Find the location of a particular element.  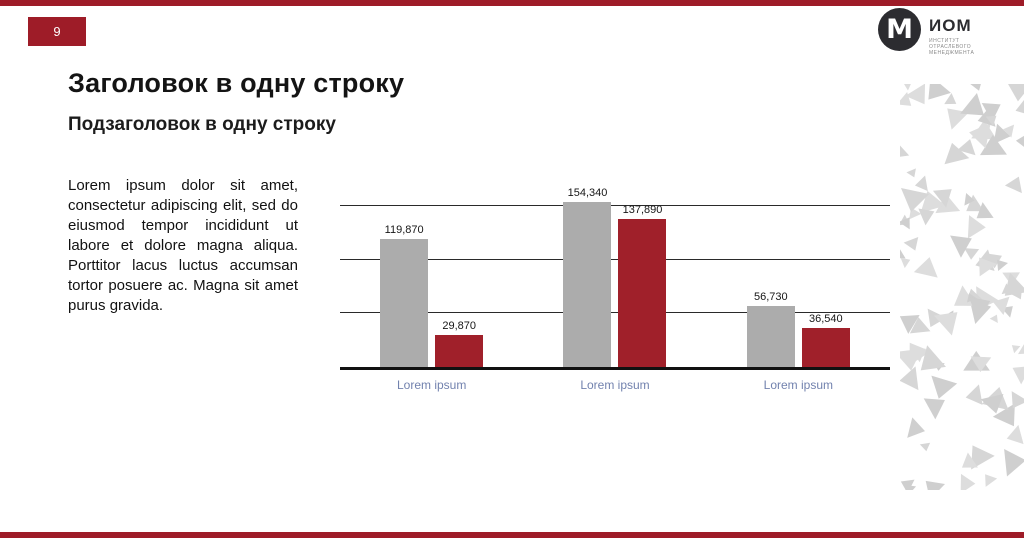

slide-title: Заголовок в одну строку is located at coordinates (236, 83).